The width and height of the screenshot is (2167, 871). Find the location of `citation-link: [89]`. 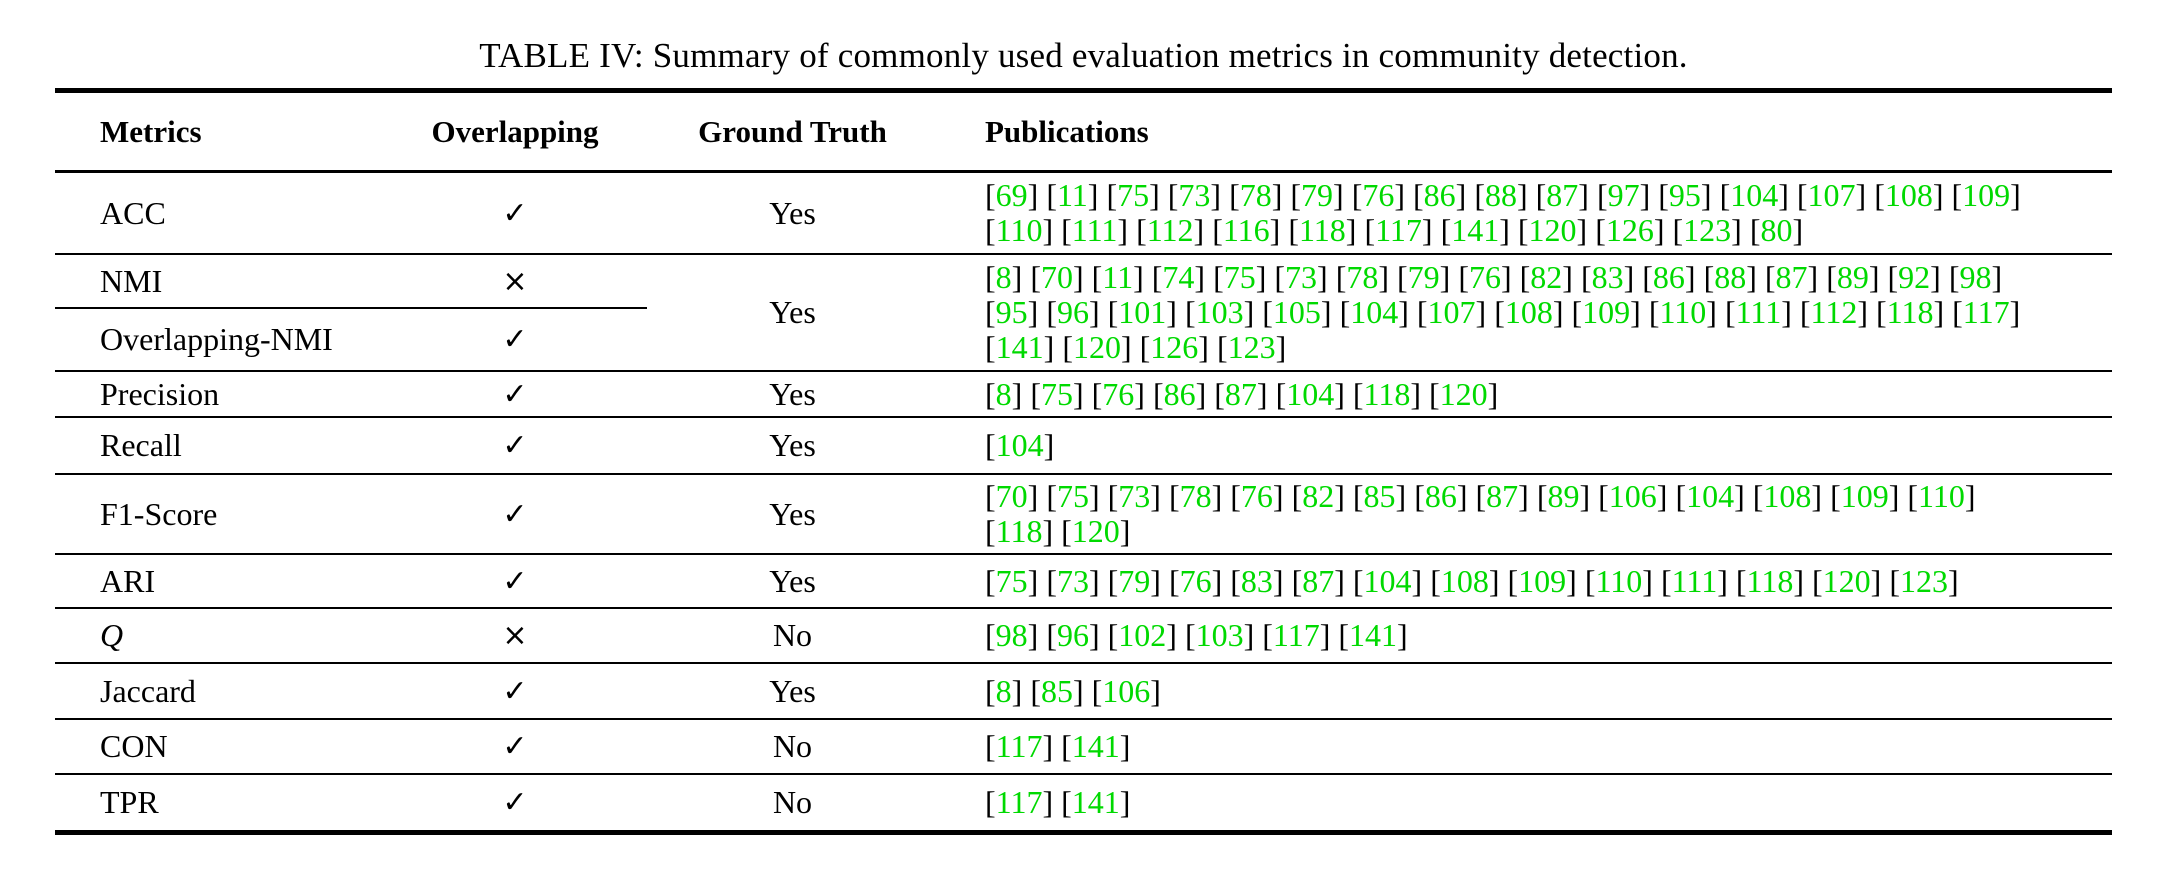

citation-link: [89] is located at coordinates (1563, 496).